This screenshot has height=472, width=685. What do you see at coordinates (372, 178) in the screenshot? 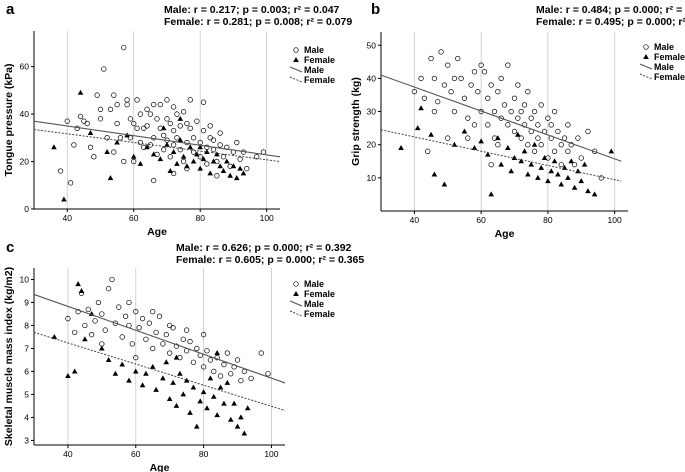
I see `y-tick-label: 10` at bounding box center [372, 178].